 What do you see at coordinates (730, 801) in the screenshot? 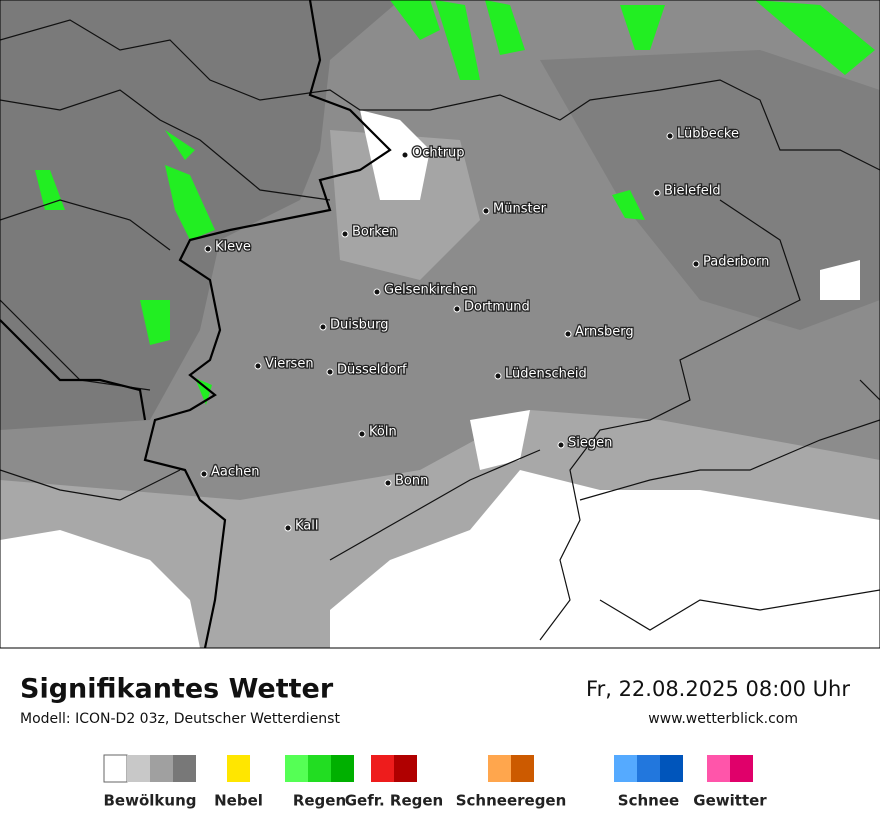
I see `legend-label: Gewitter` at bounding box center [730, 801].